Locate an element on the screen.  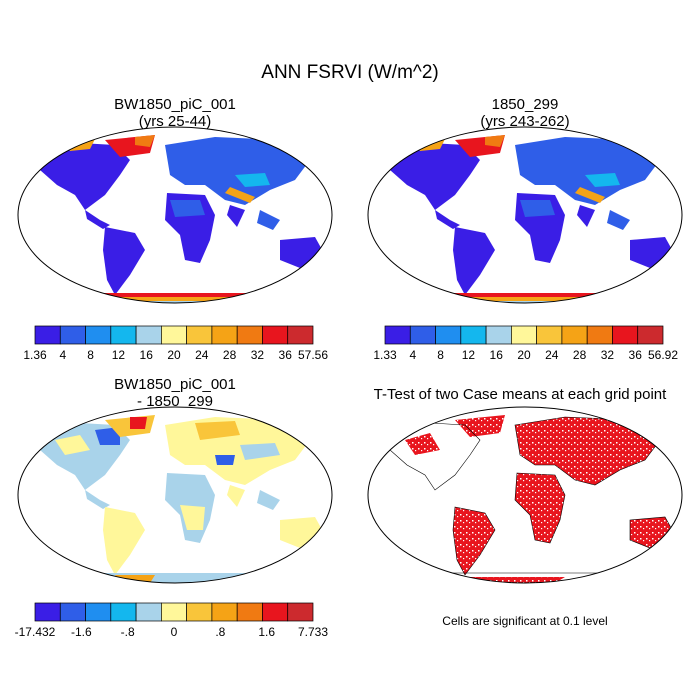
colorbar-label: 1.33 is located at coordinates (385, 355).